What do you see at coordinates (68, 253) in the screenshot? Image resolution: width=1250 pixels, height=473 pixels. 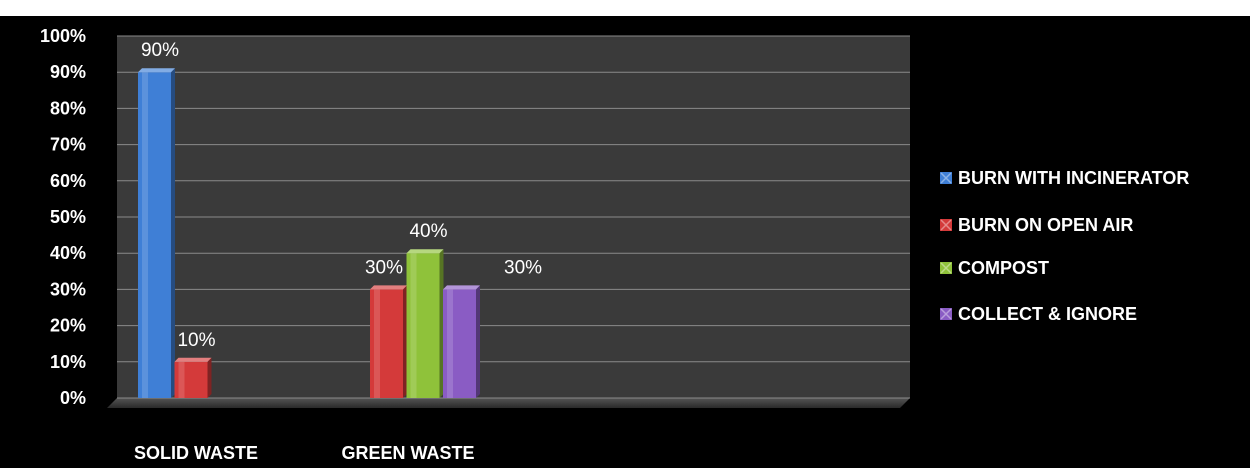 I see `y-tick-label: 40%` at bounding box center [68, 253].